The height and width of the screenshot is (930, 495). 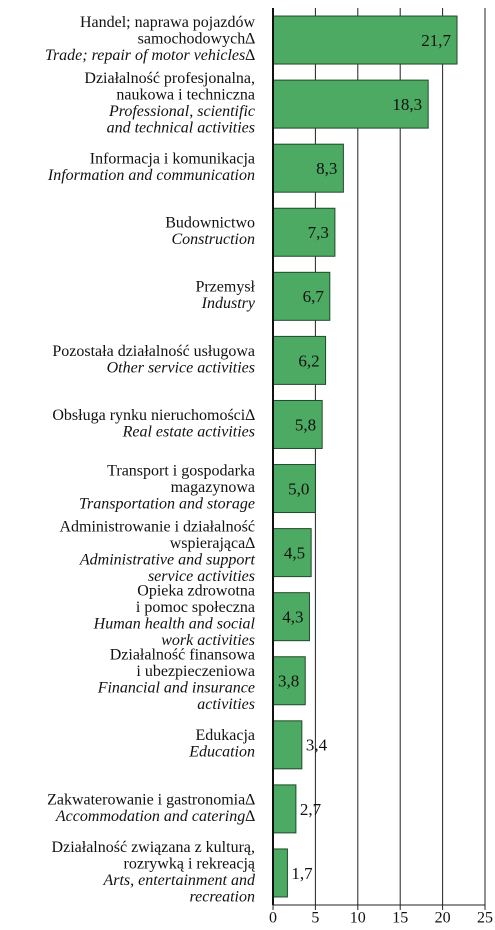 I want to click on category-label-en: Arts, entertainment and, so click(x=179, y=880).